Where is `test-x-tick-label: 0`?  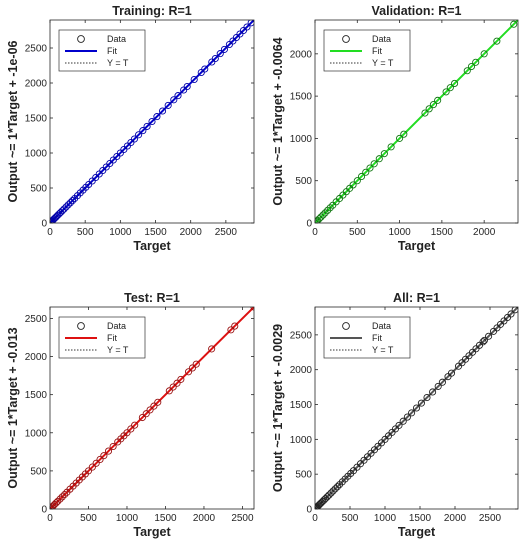 test-x-tick-label: 0 is located at coordinates (50, 518).